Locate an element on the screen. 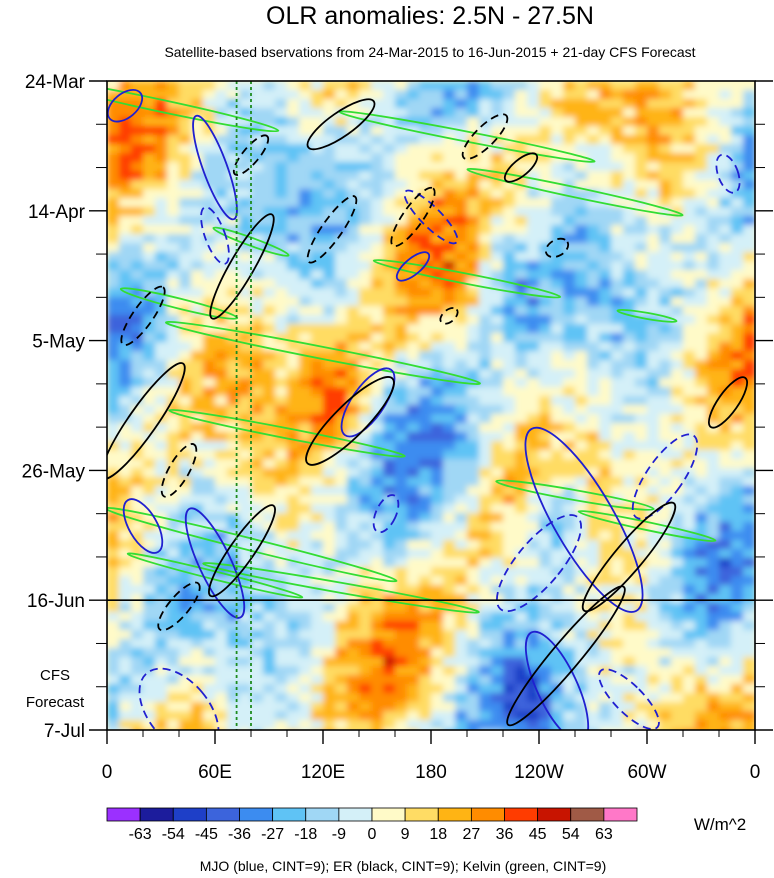 The width and height of the screenshot is (774, 878). colorbar-level-label: 27 is located at coordinates (471, 834).